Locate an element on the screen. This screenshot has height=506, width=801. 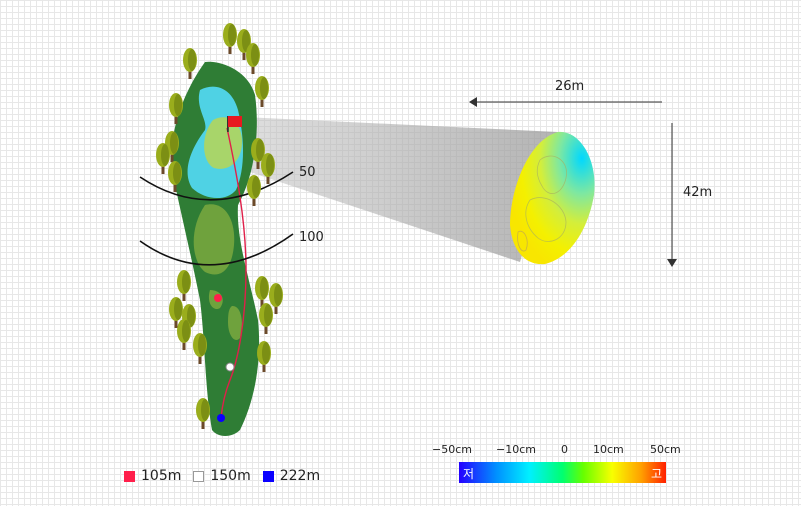
flag-pole is located at coordinates (228, 124).